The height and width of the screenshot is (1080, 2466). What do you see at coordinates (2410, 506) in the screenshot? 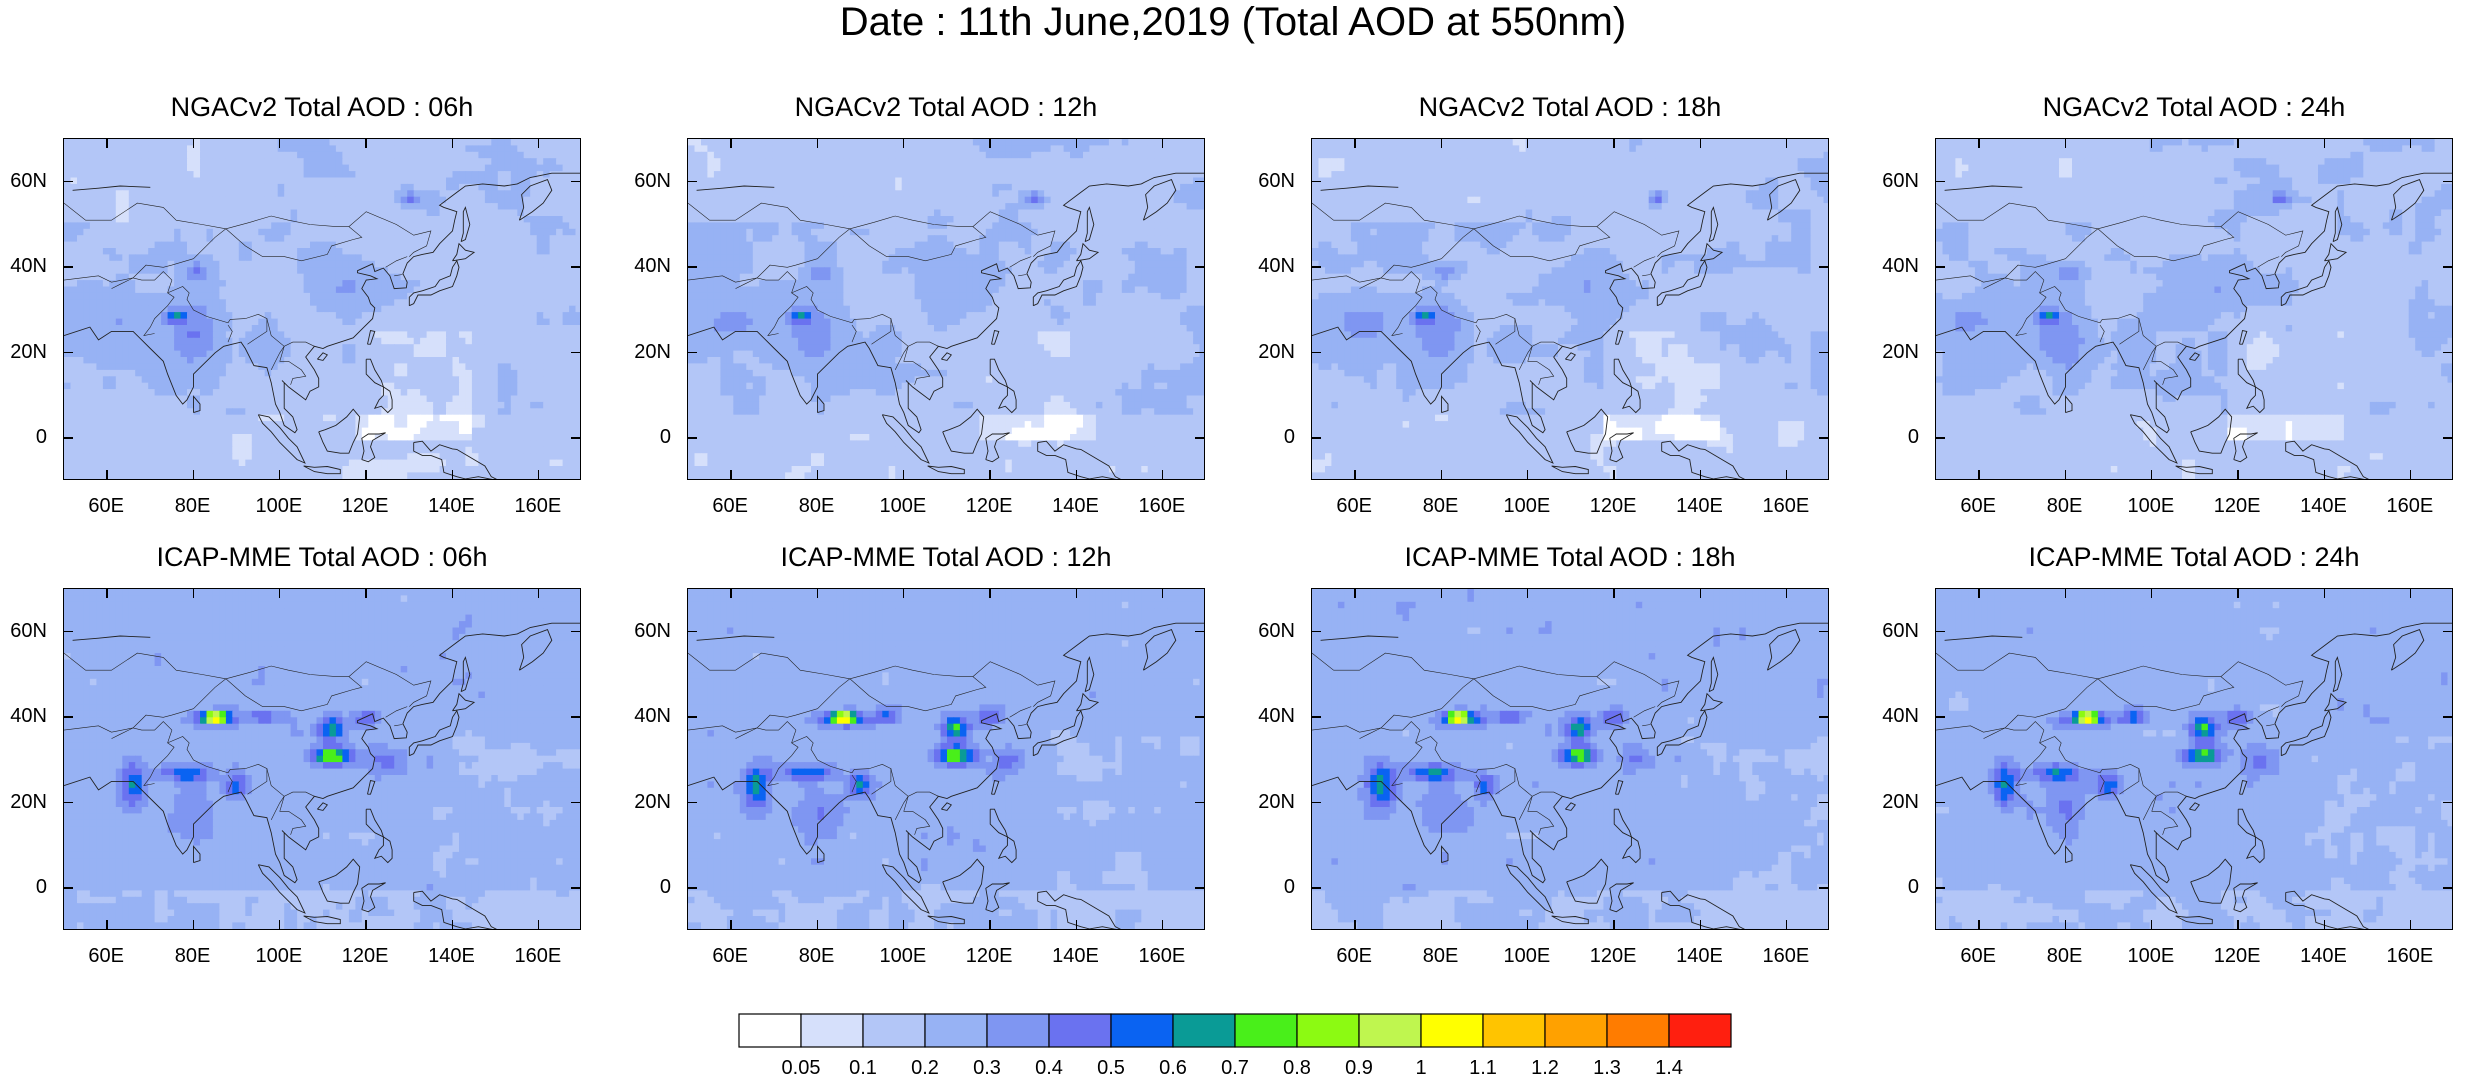
I see `lon-tick-label: 160E` at bounding box center [2410, 506].